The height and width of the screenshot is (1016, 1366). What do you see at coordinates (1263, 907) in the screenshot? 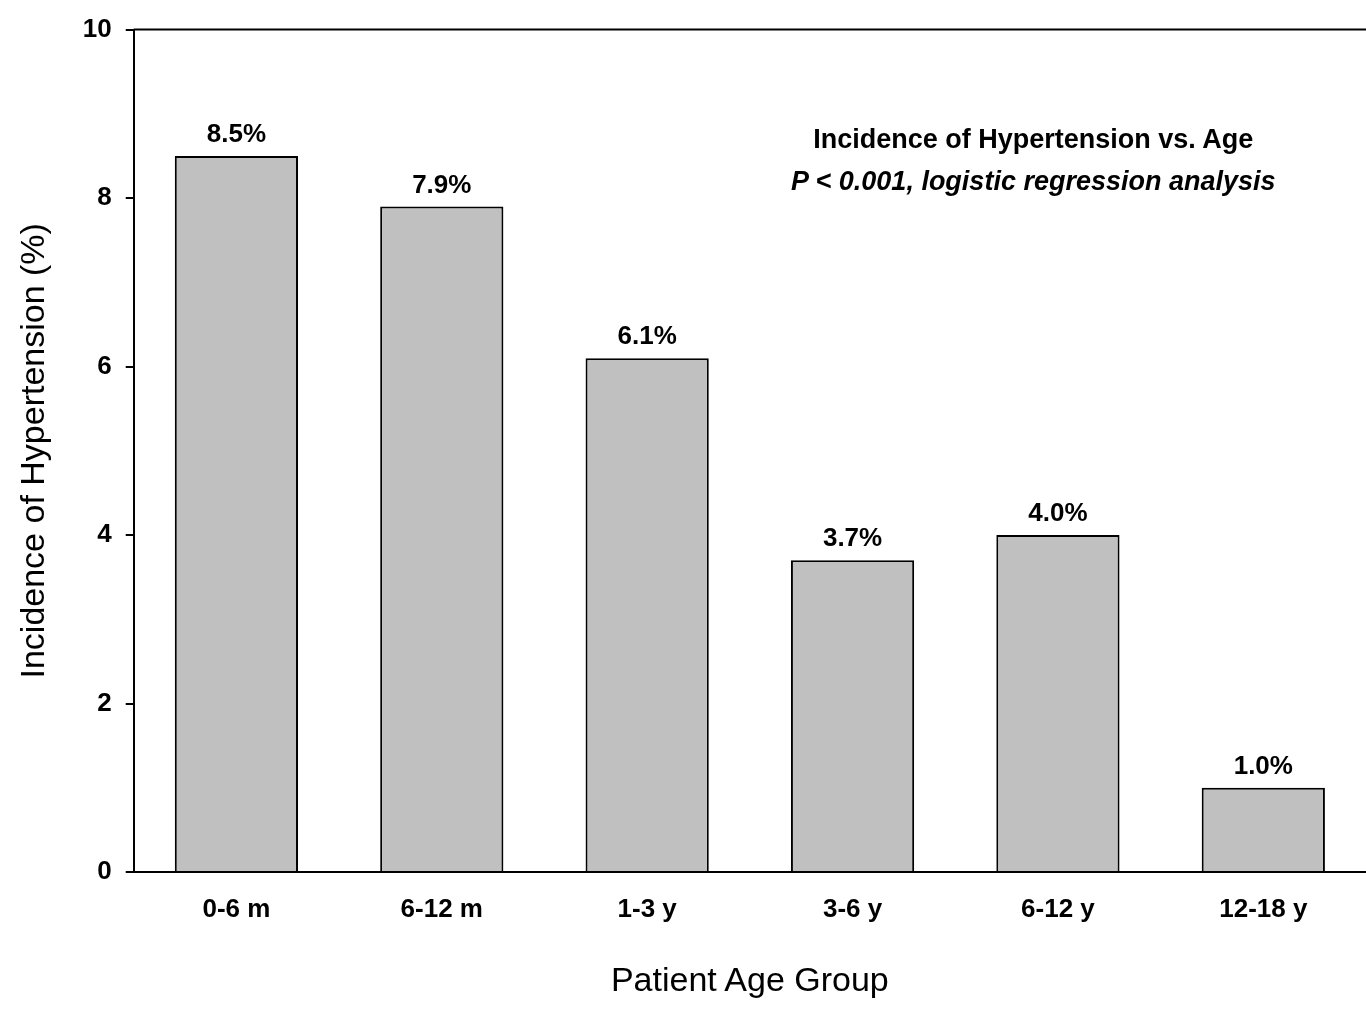
I see `x-tick-label: 12-18 y` at bounding box center [1263, 907].